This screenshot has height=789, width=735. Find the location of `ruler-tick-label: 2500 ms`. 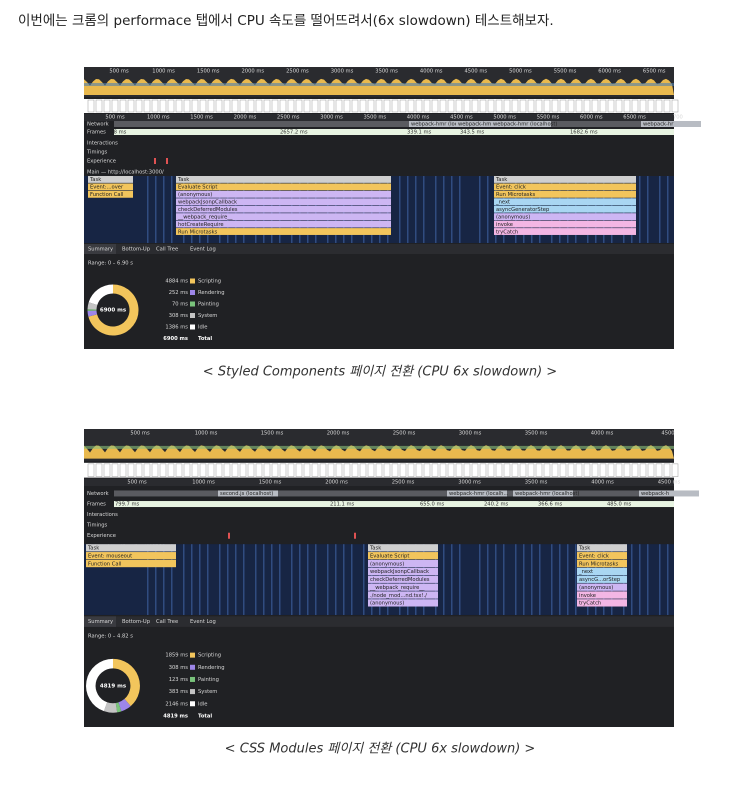

ruler-tick-label: 2500 ms is located at coordinates (403, 482).